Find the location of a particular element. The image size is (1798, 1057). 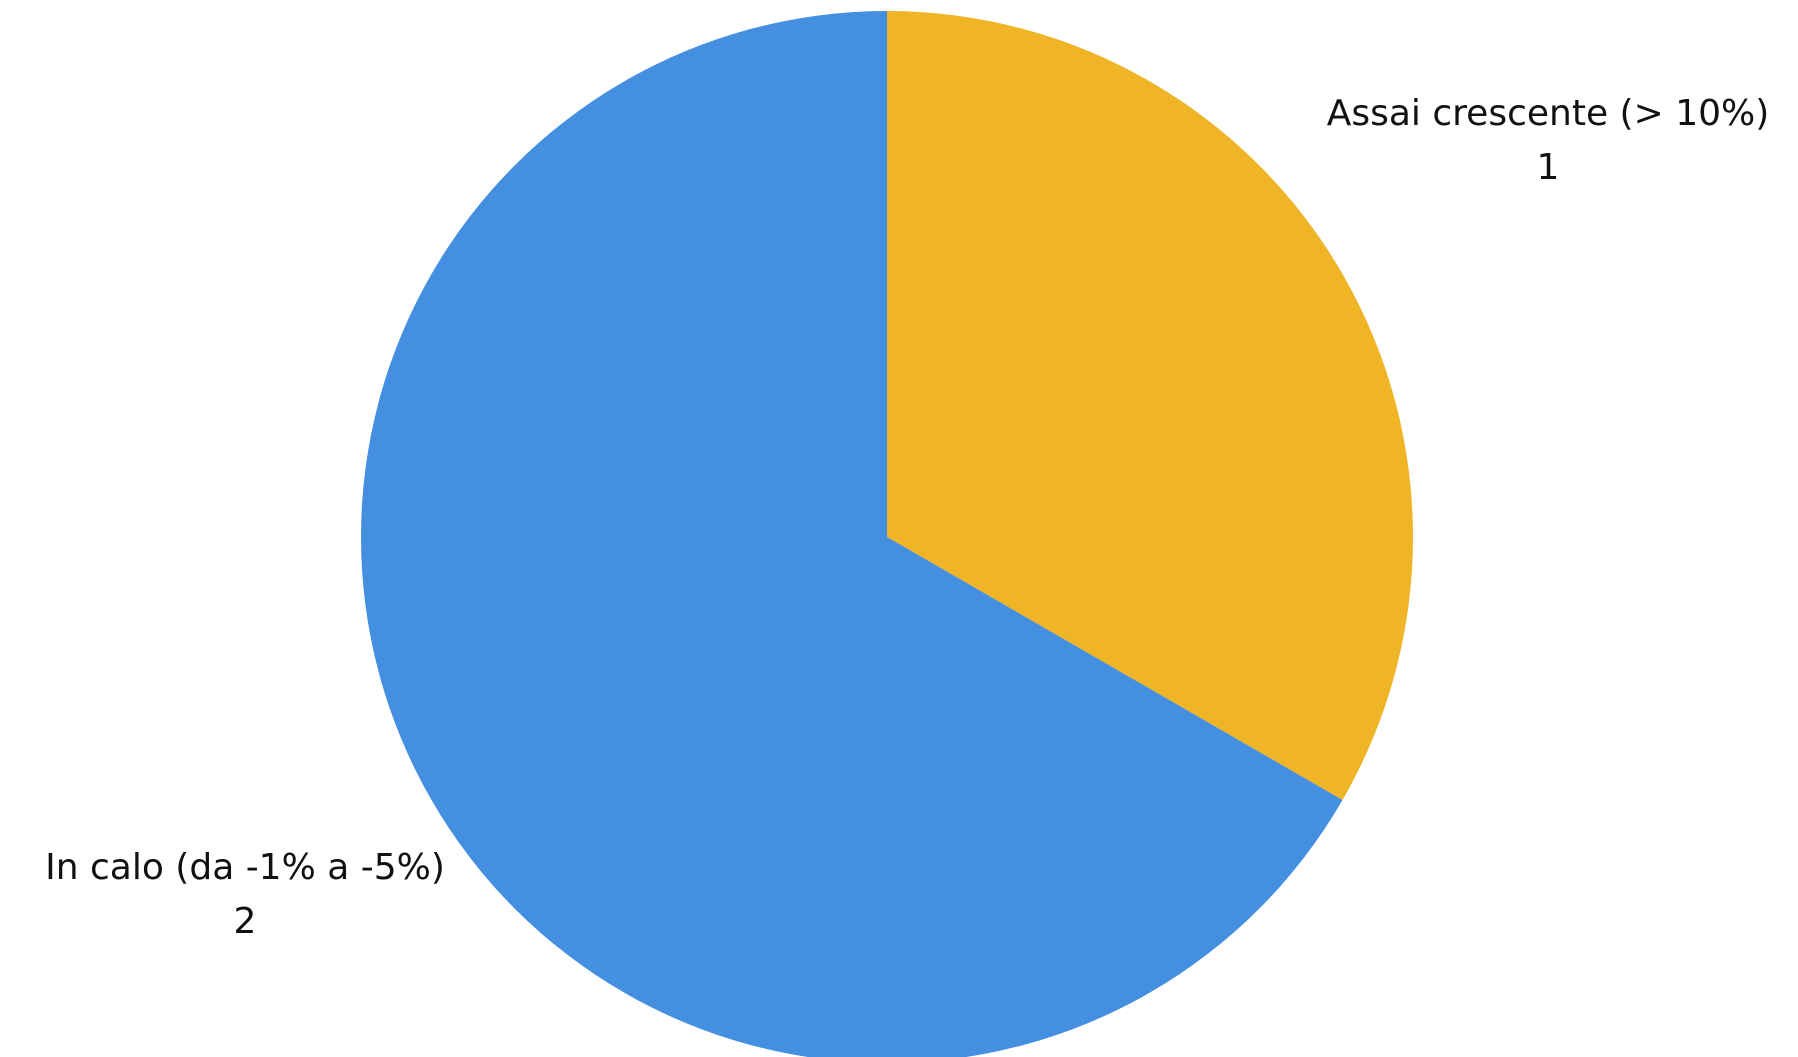

slice-value-label: 1 is located at coordinates (1548, 167).